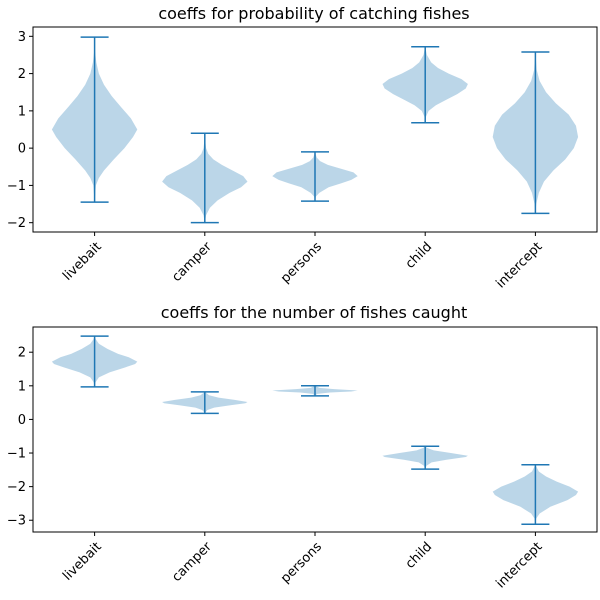 This screenshot has height=600, width=600. I want to click on chart-title: coeffs for the number of fishes caught, so click(314, 312).